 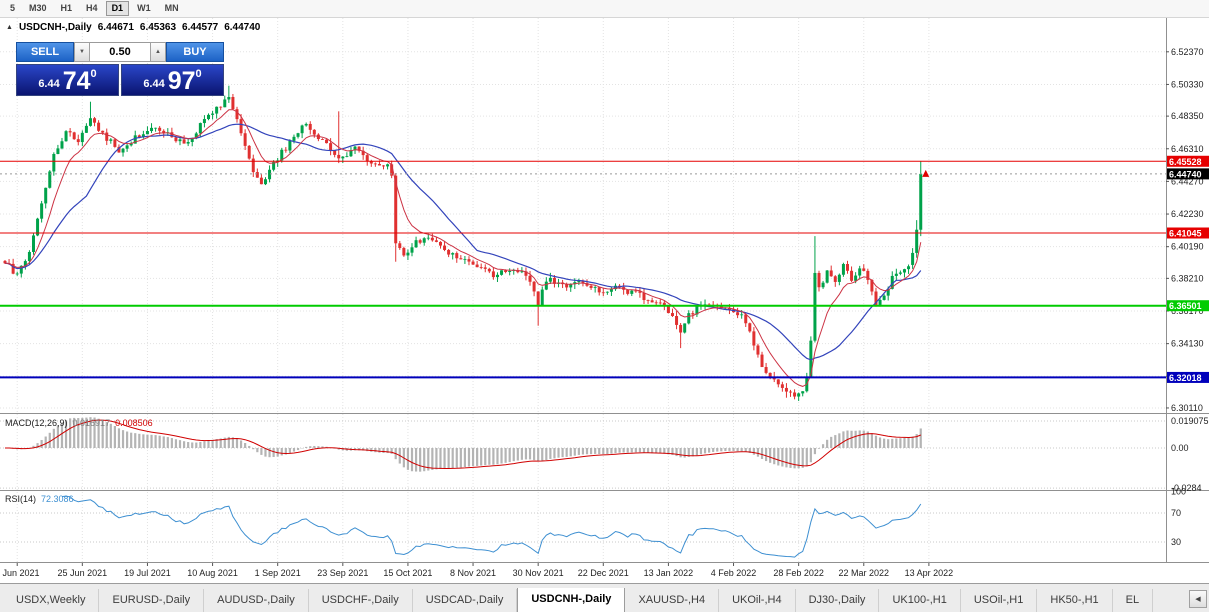 What do you see at coordinates (67, 8) in the screenshot?
I see `timeframe-button-h1: H1` at bounding box center [67, 8].